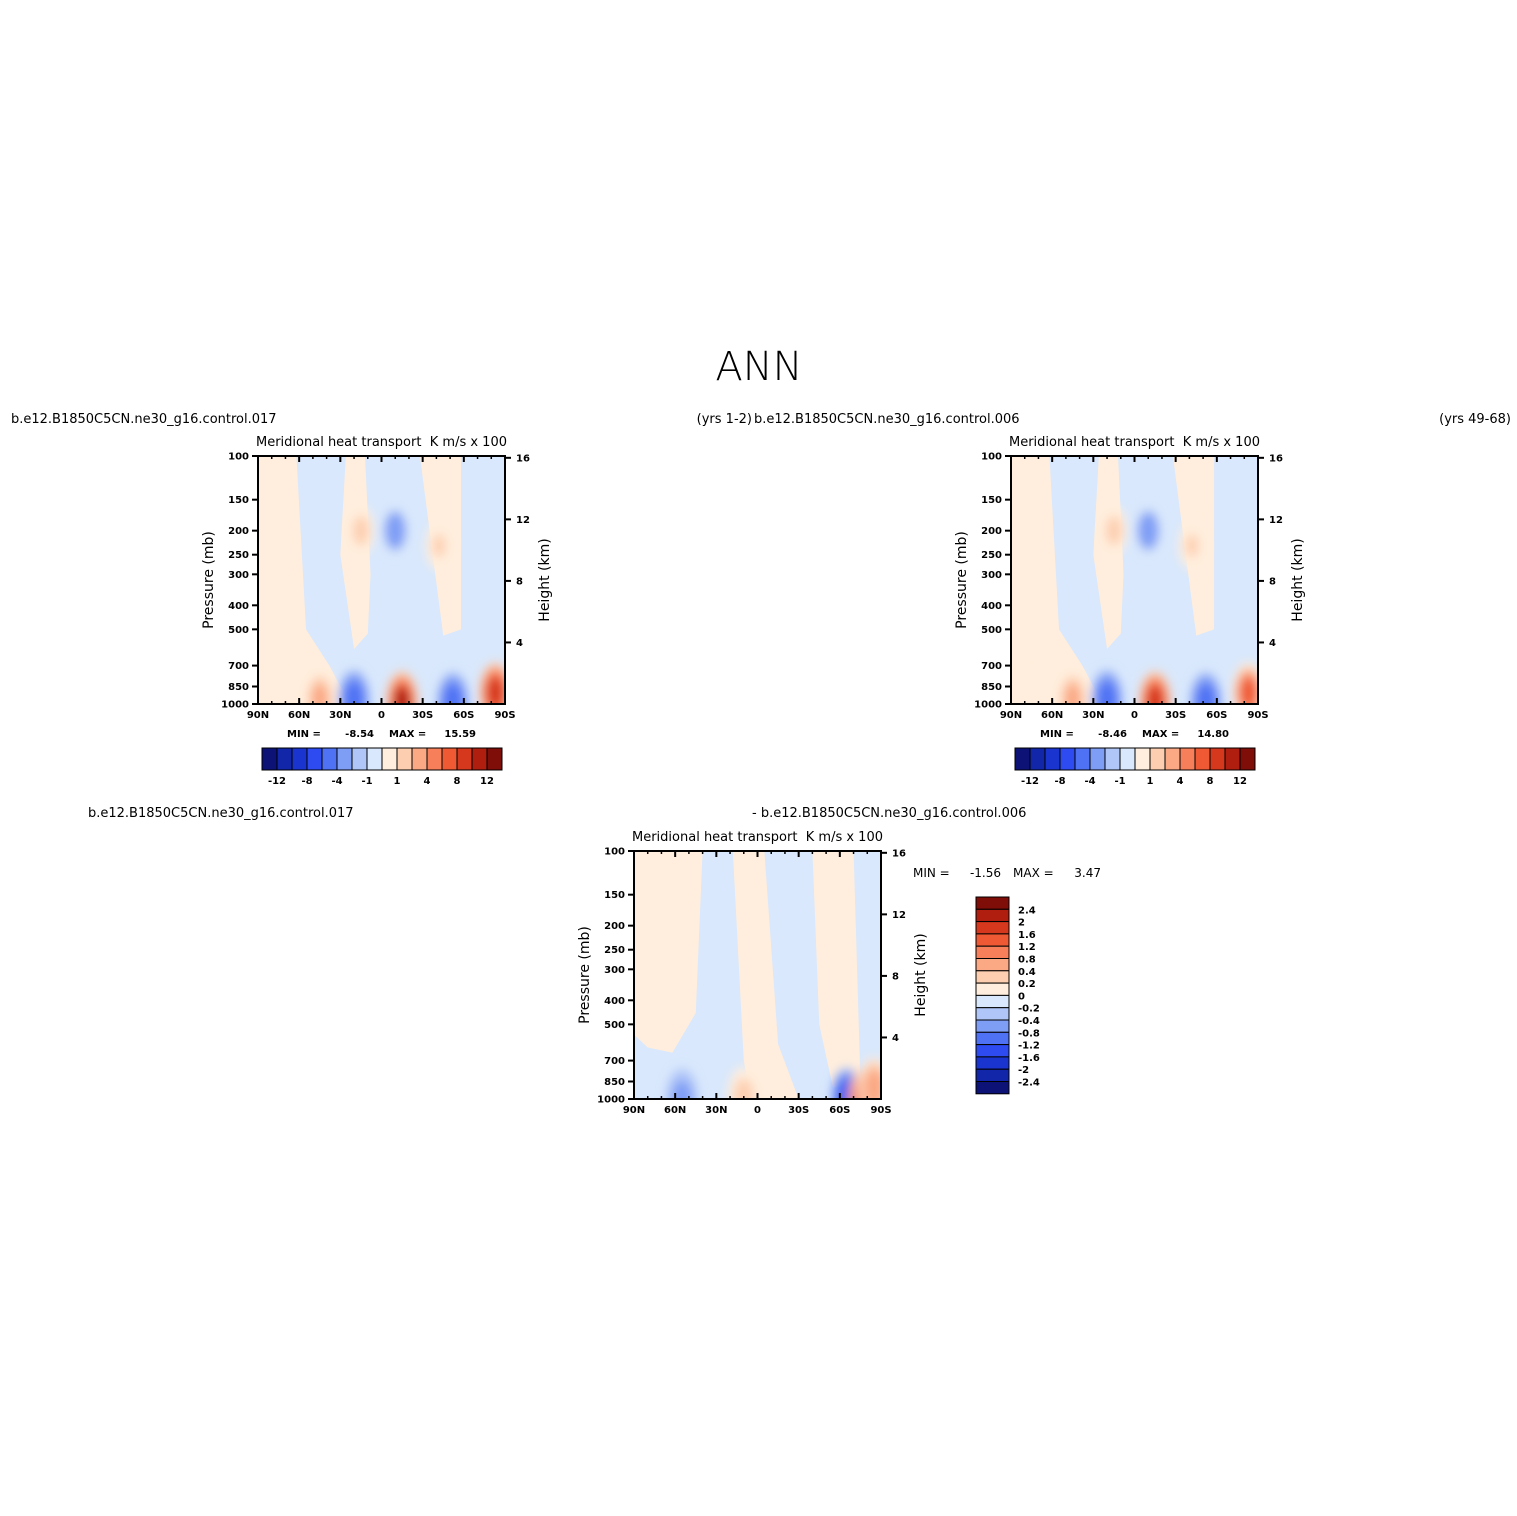  I want to click on y-tick-label: 150, so click(614, 895).